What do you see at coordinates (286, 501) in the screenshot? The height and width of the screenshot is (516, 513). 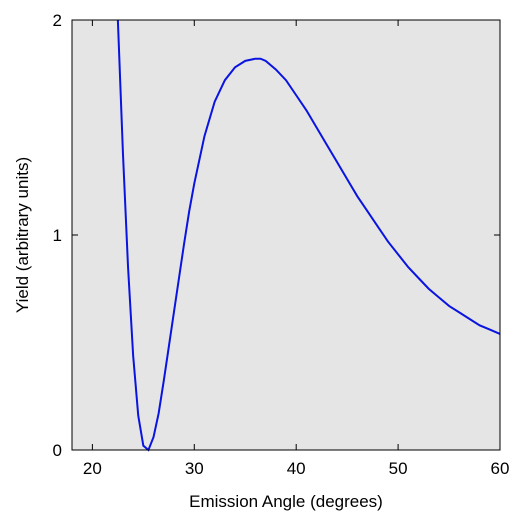 I see `x-axis-title: Emission Angle (degrees)` at bounding box center [286, 501].